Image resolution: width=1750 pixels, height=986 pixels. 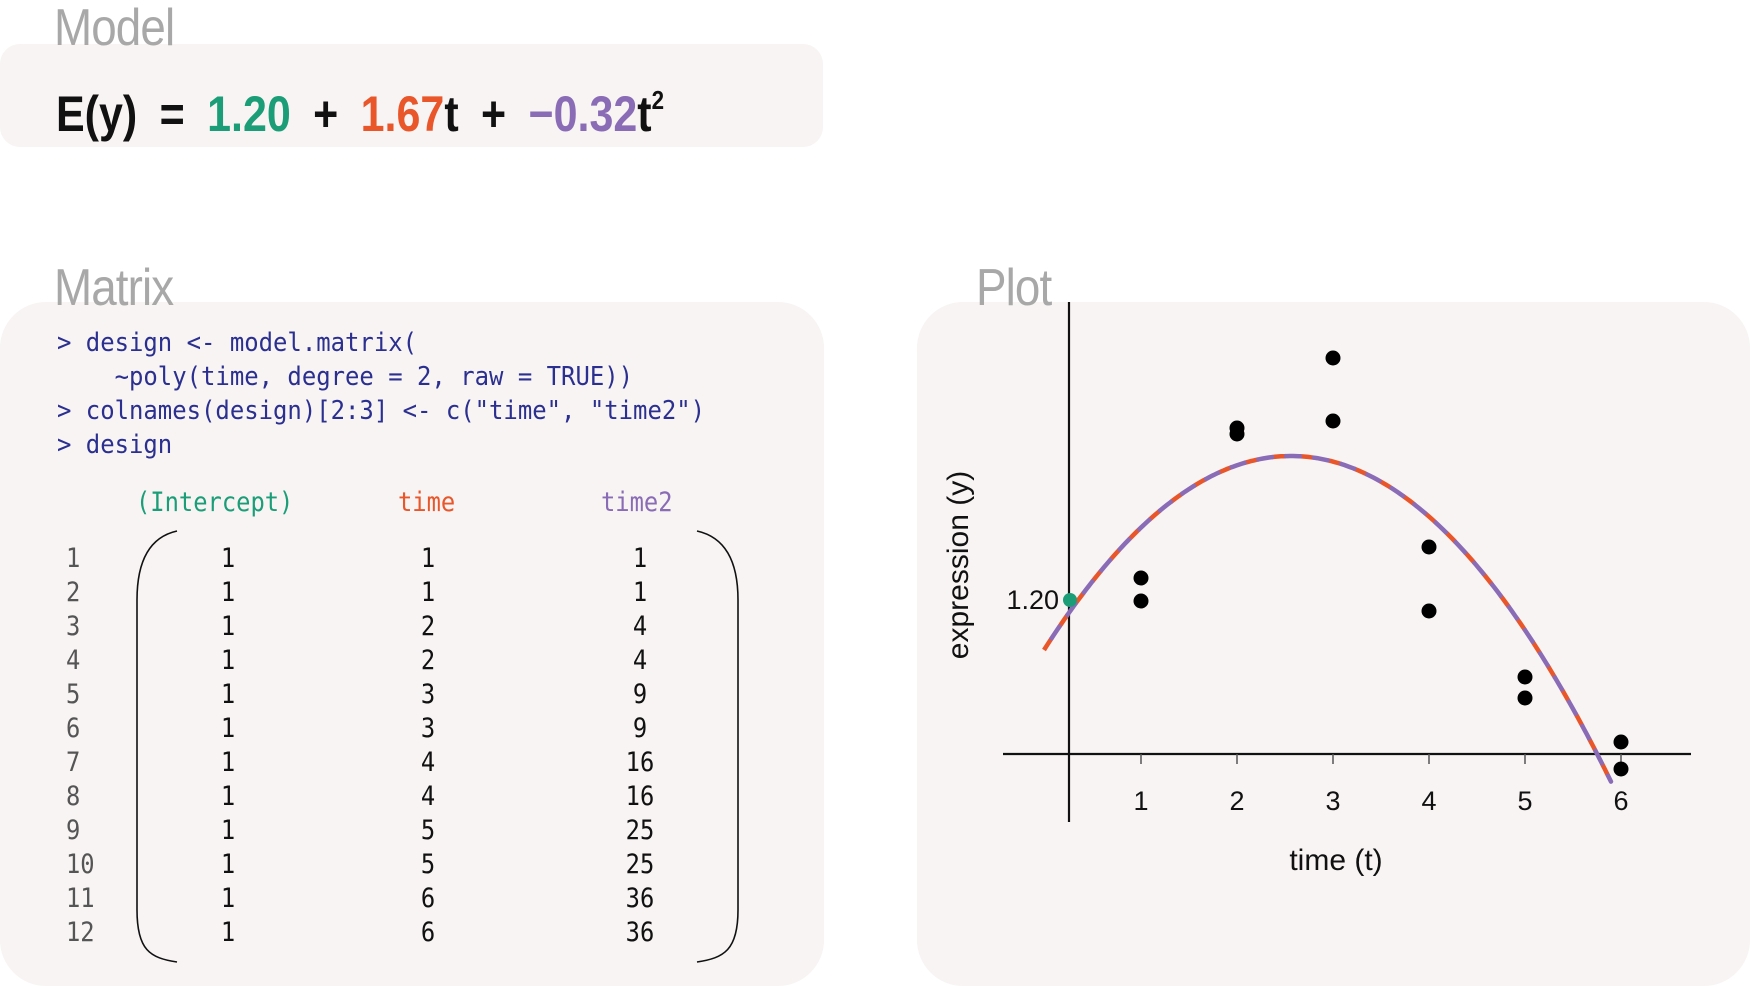 I want to click on quadratic-coefficient: −0.32, so click(x=583, y=114).